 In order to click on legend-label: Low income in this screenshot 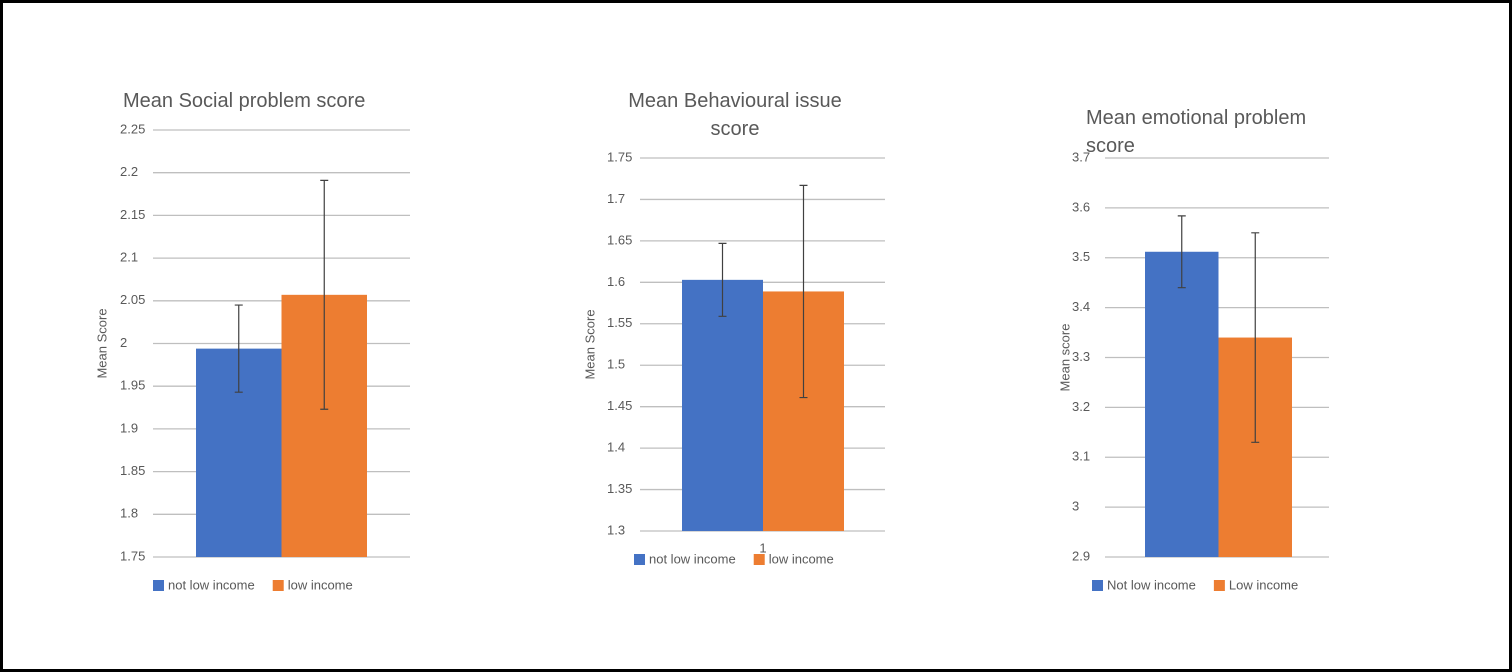, I will do `click(1263, 584)`.